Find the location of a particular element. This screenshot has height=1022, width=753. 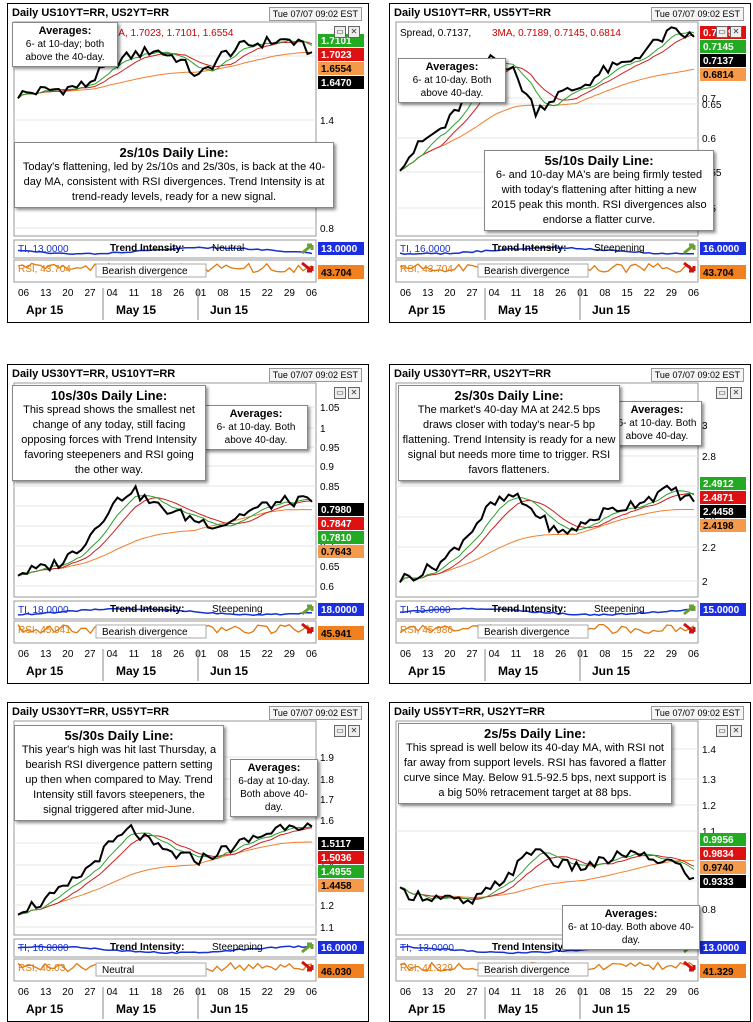

ti-arrow-icon is located at coordinates (307, 610).